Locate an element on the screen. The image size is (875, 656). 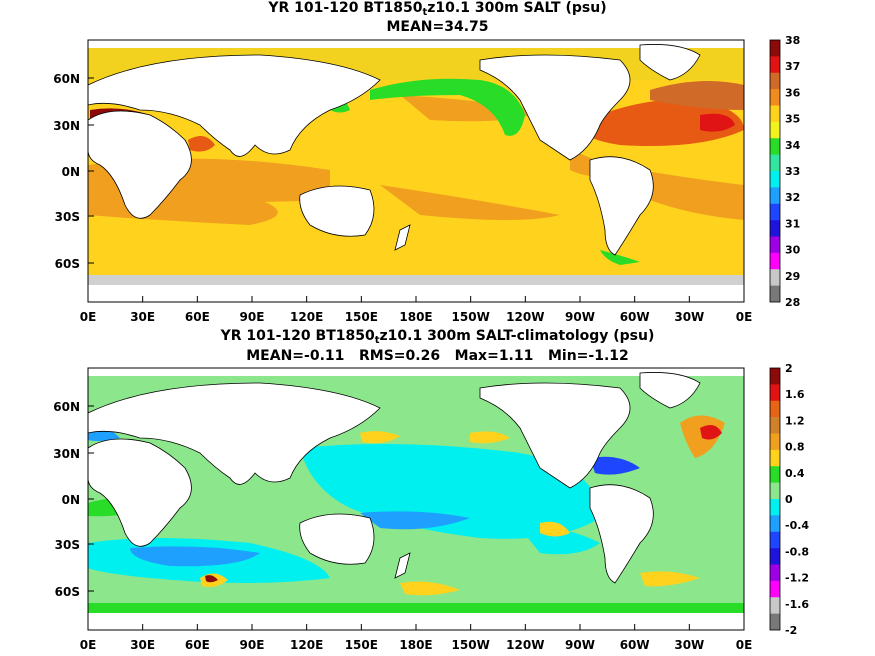
p1-lon-label: 180E is located at coordinates (415, 317).